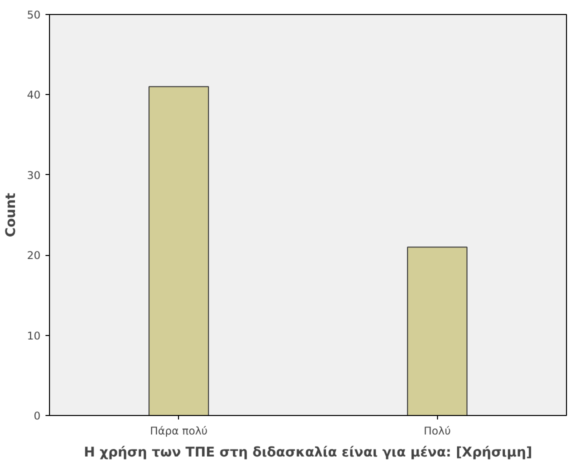 The image size is (574, 463). What do you see at coordinates (33, 335) in the screenshot?
I see `y-tick-label: 10` at bounding box center [33, 335].